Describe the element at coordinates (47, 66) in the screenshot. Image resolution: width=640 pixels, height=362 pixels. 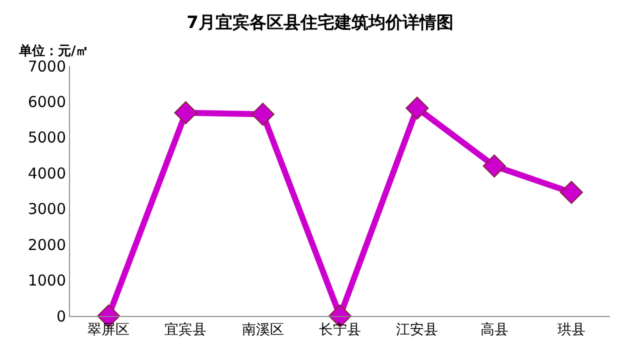
I see `y-tick-label: 7000` at that location.